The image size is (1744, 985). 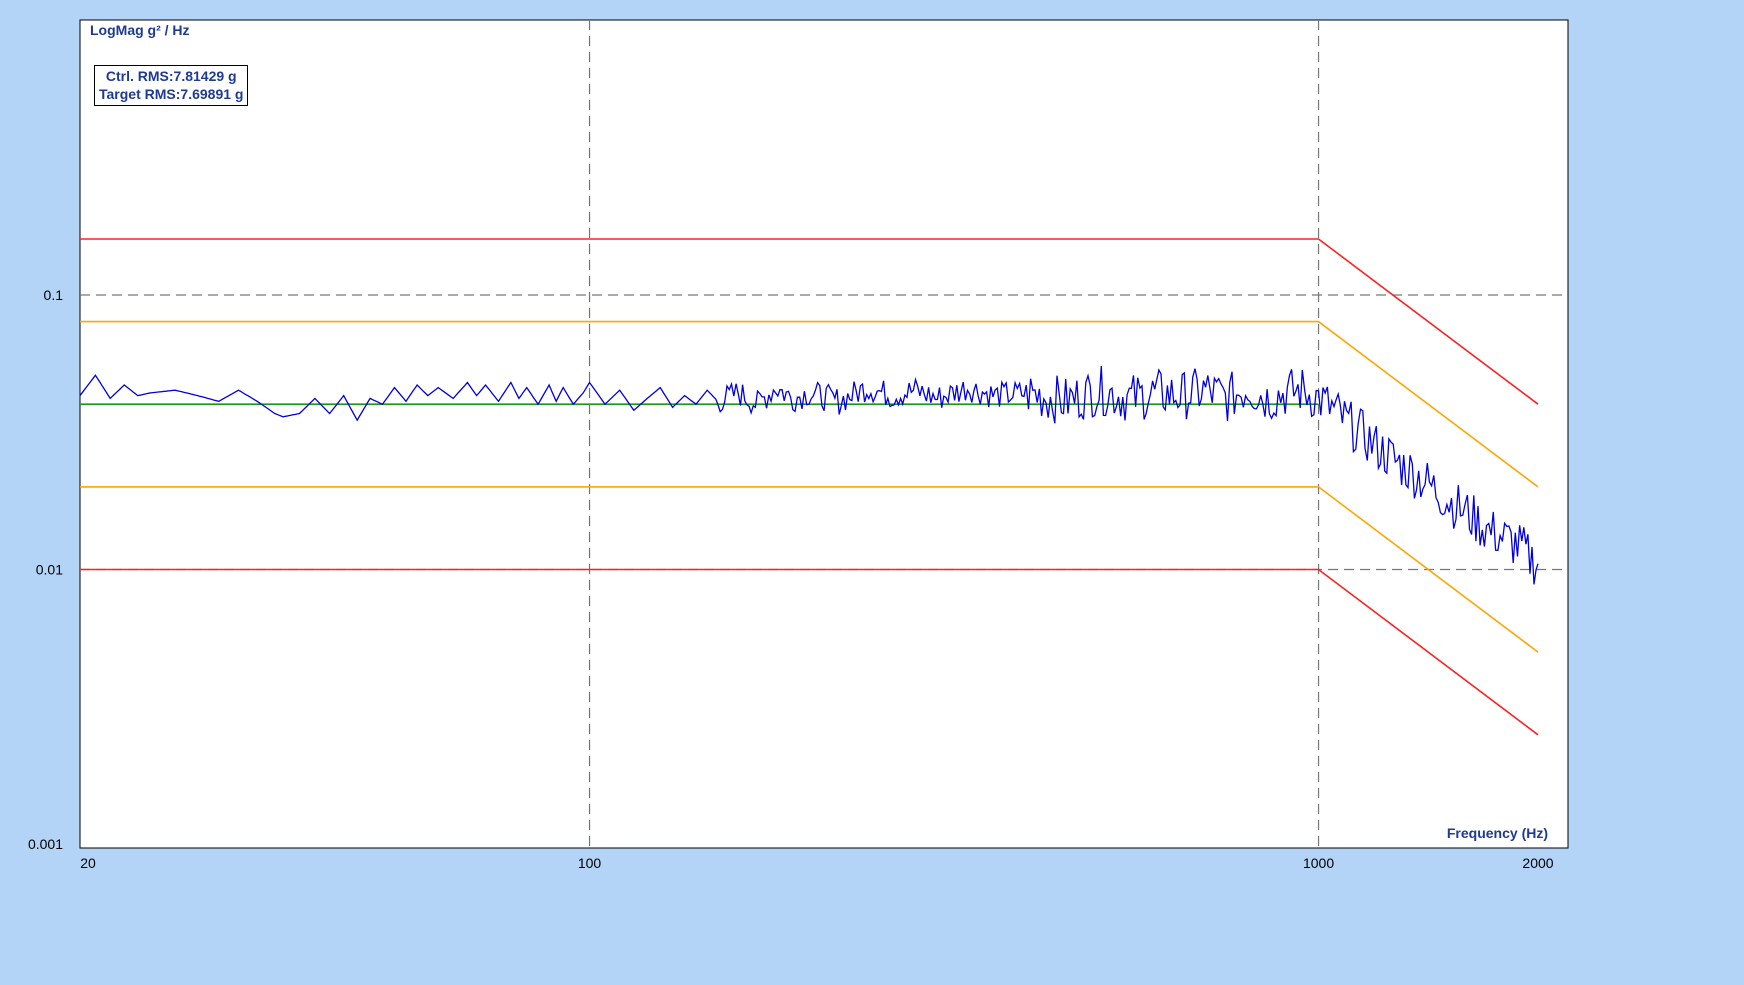 I want to click on y-tick-label-0.01: 0.01, so click(x=49, y=570).